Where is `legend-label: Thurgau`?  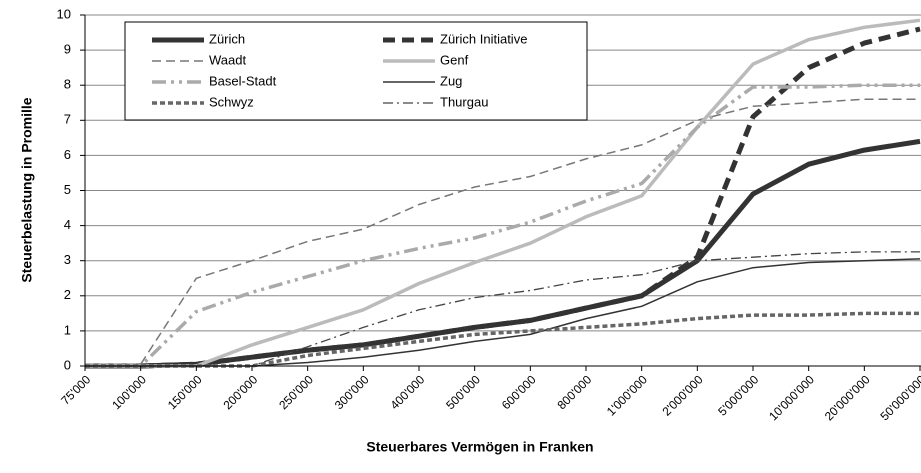
legend-label: Thurgau is located at coordinates (464, 101).